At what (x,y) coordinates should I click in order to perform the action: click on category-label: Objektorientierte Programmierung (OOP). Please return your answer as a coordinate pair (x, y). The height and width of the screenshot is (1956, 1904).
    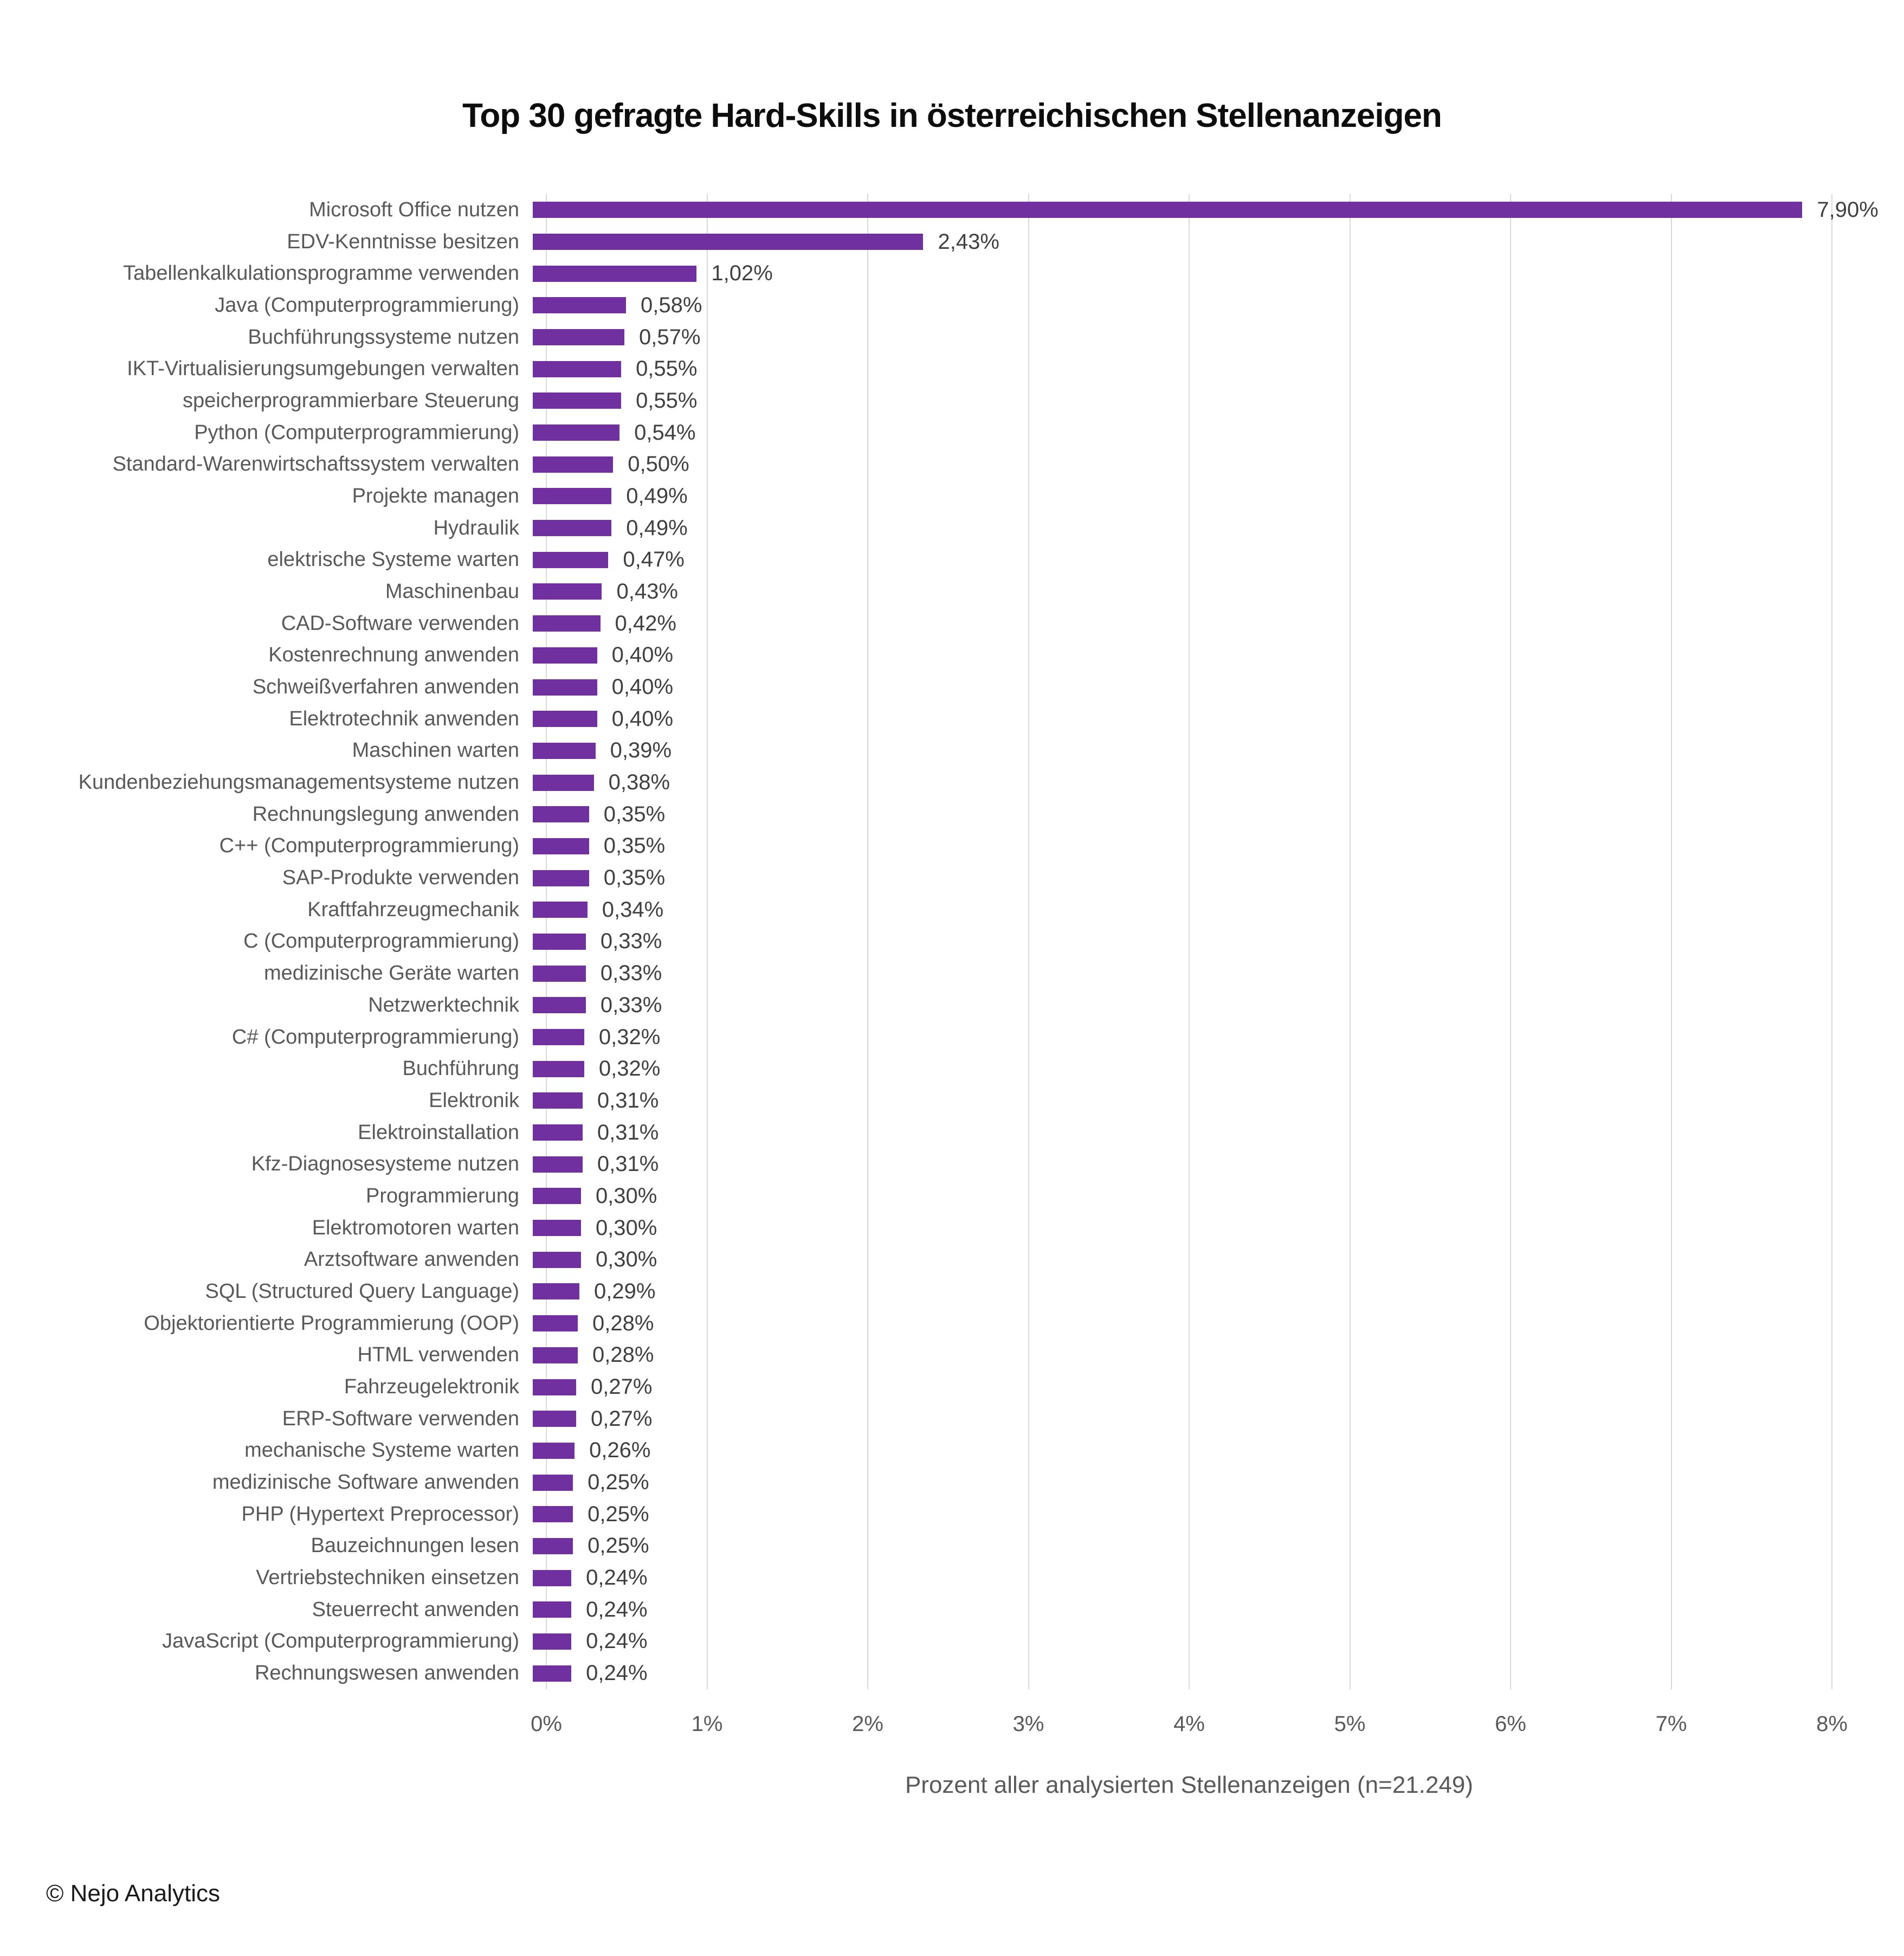
    Looking at the image, I should click on (331, 1323).